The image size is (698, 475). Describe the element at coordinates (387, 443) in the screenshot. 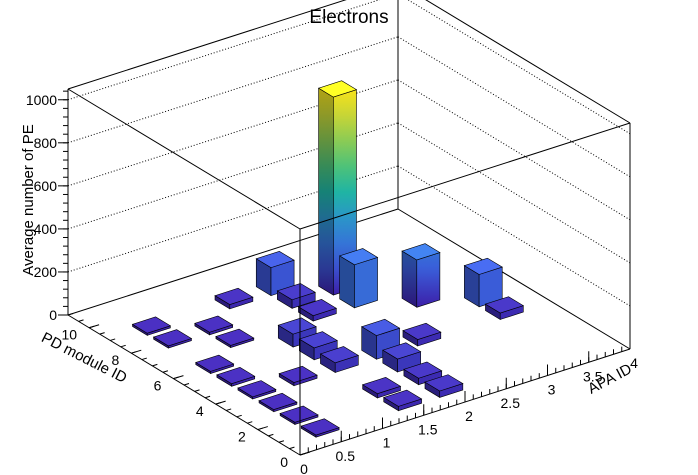

I see `x-tick-label: 1` at that location.